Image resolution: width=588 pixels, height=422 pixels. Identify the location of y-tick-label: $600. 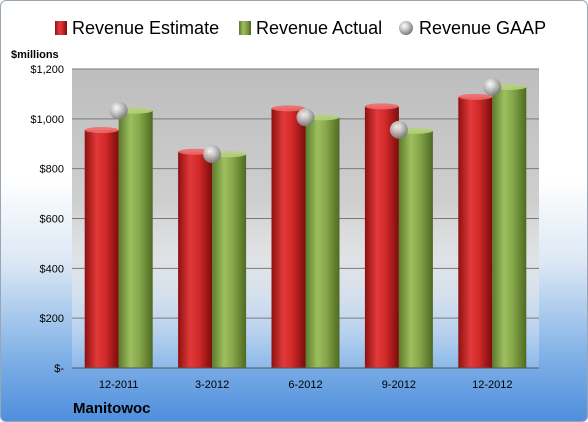
(52, 220).